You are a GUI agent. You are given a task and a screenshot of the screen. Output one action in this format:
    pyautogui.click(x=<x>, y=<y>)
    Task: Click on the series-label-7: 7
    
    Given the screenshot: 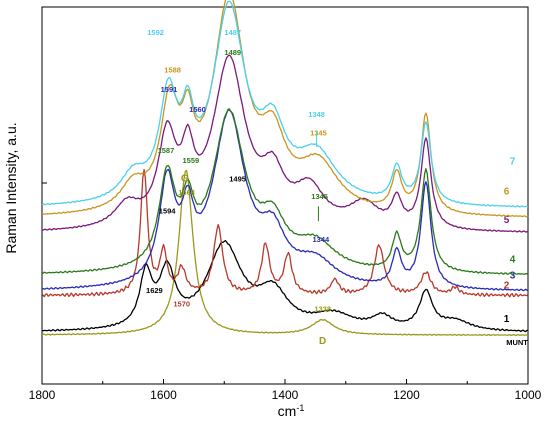 What is the action you would take?
    pyautogui.click(x=513, y=162)
    